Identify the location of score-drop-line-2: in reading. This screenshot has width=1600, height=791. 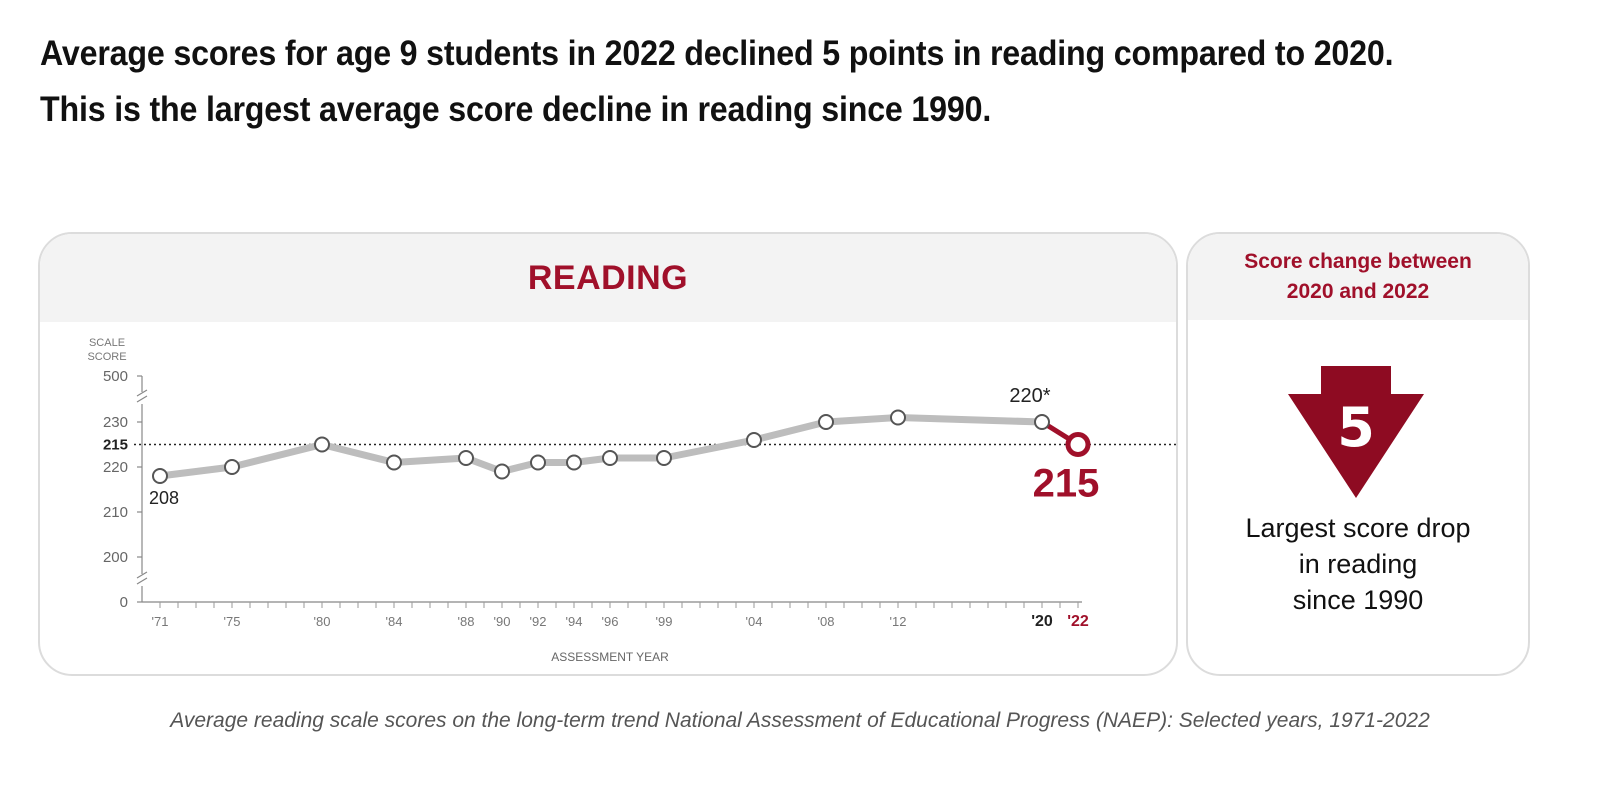
(1358, 564).